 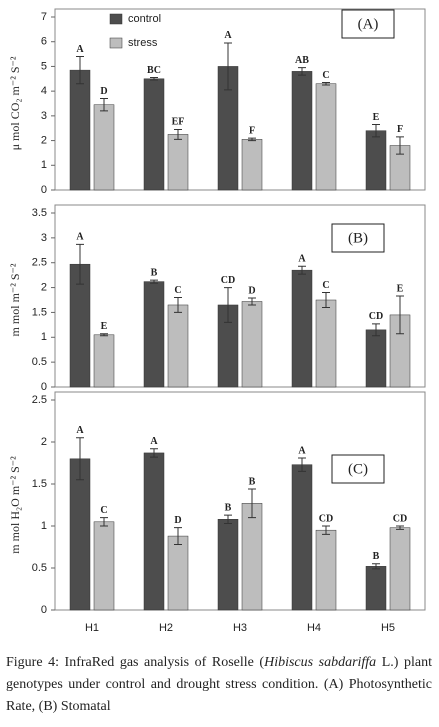 I want to click on y-tick-label: 6, so click(x=44, y=42).